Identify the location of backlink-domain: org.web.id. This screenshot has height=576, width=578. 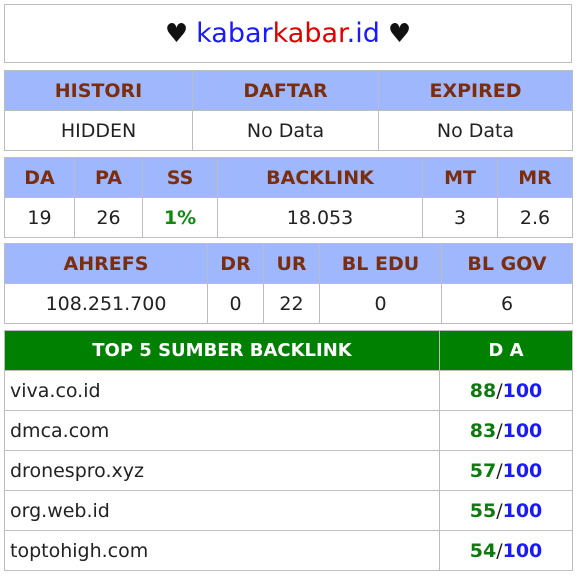
(222, 510).